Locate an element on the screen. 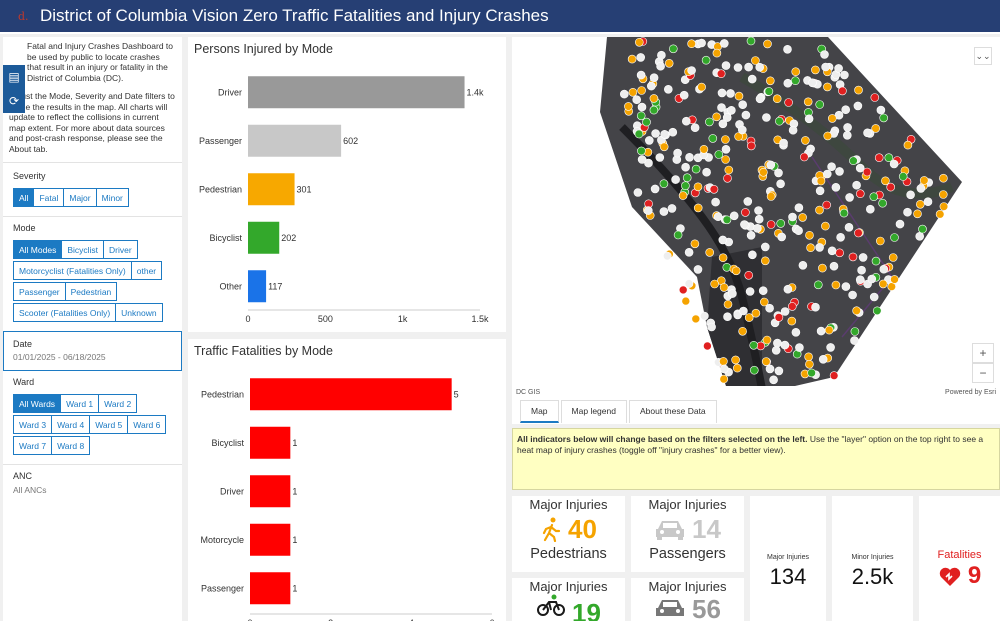  mode-scooter-button: Scooter (Fatalities Only) is located at coordinates (65, 312).